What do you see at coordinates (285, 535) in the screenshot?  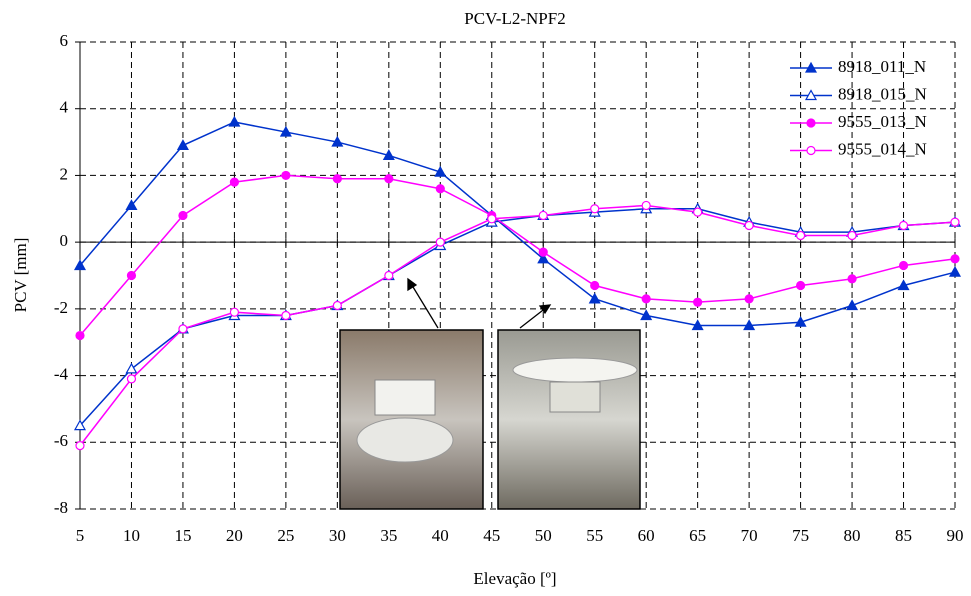 I see `x-tick-label: 25` at bounding box center [285, 535].